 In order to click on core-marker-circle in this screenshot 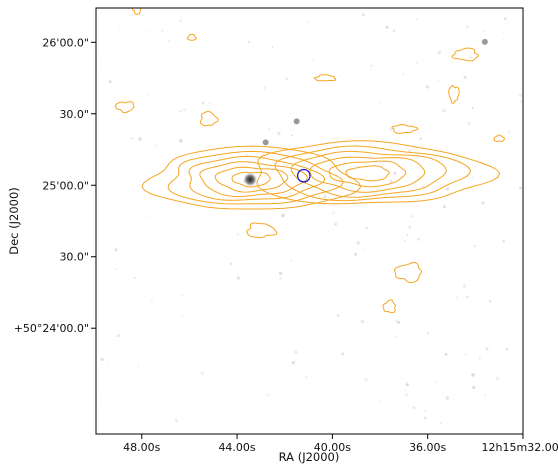, I will do `click(303, 175)`.